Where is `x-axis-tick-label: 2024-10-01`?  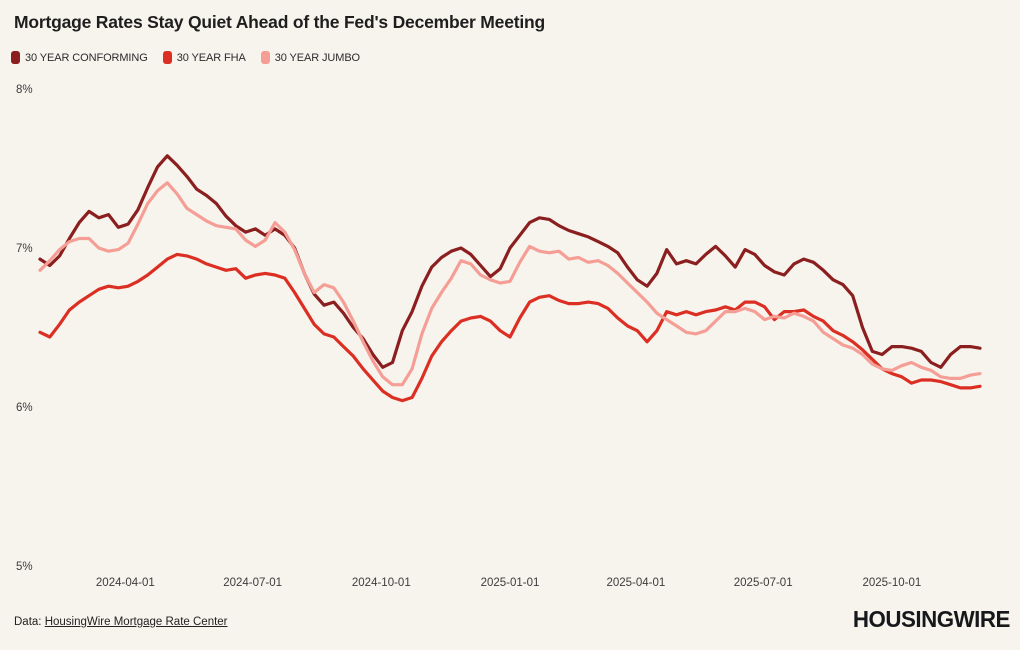
x-axis-tick-label: 2024-10-01 is located at coordinates (381, 583).